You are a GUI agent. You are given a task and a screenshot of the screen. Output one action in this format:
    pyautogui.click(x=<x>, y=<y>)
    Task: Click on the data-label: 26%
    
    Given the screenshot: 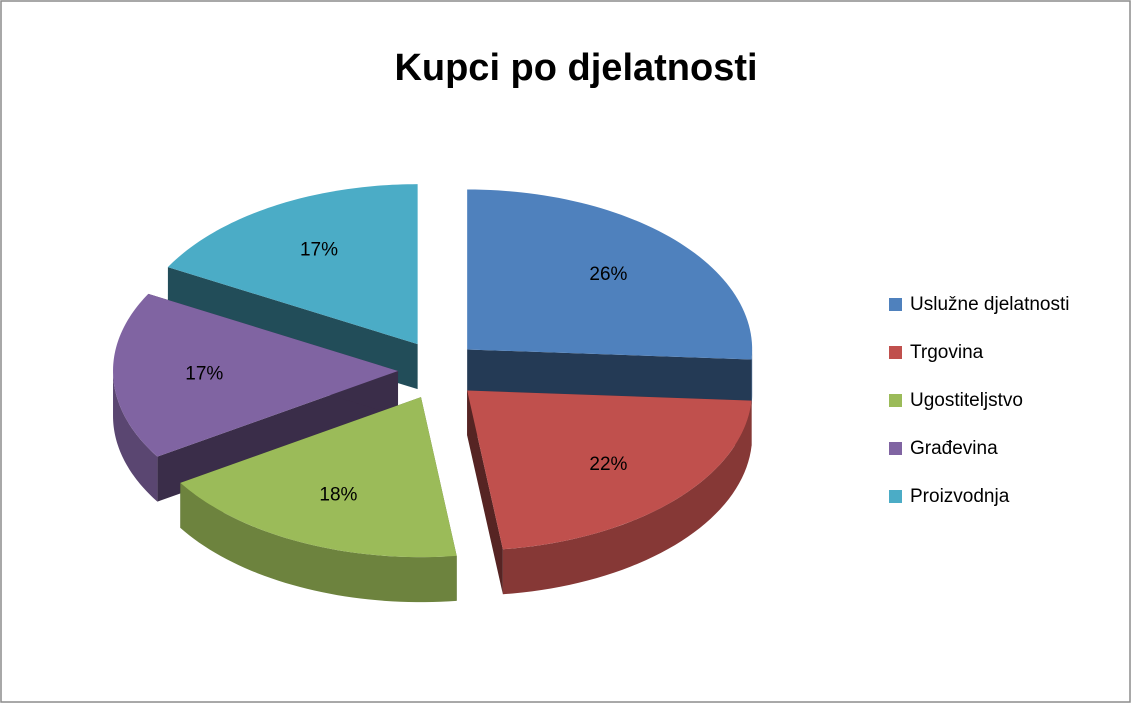 What is the action you would take?
    pyautogui.click(x=608, y=274)
    